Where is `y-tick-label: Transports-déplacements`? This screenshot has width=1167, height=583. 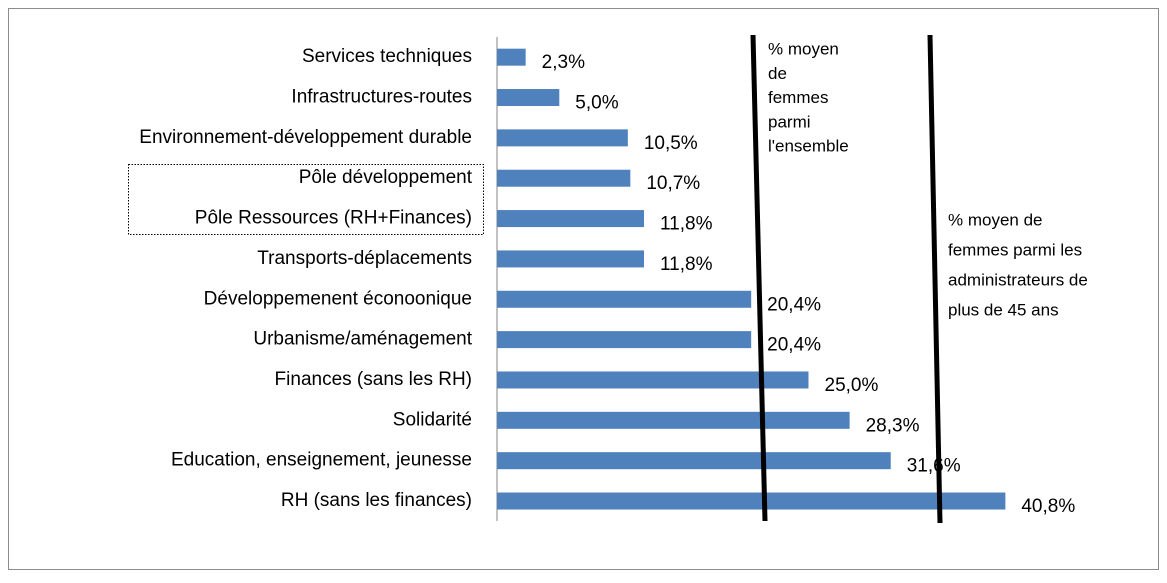
y-tick-label: Transports-déplacements is located at coordinates (364, 258).